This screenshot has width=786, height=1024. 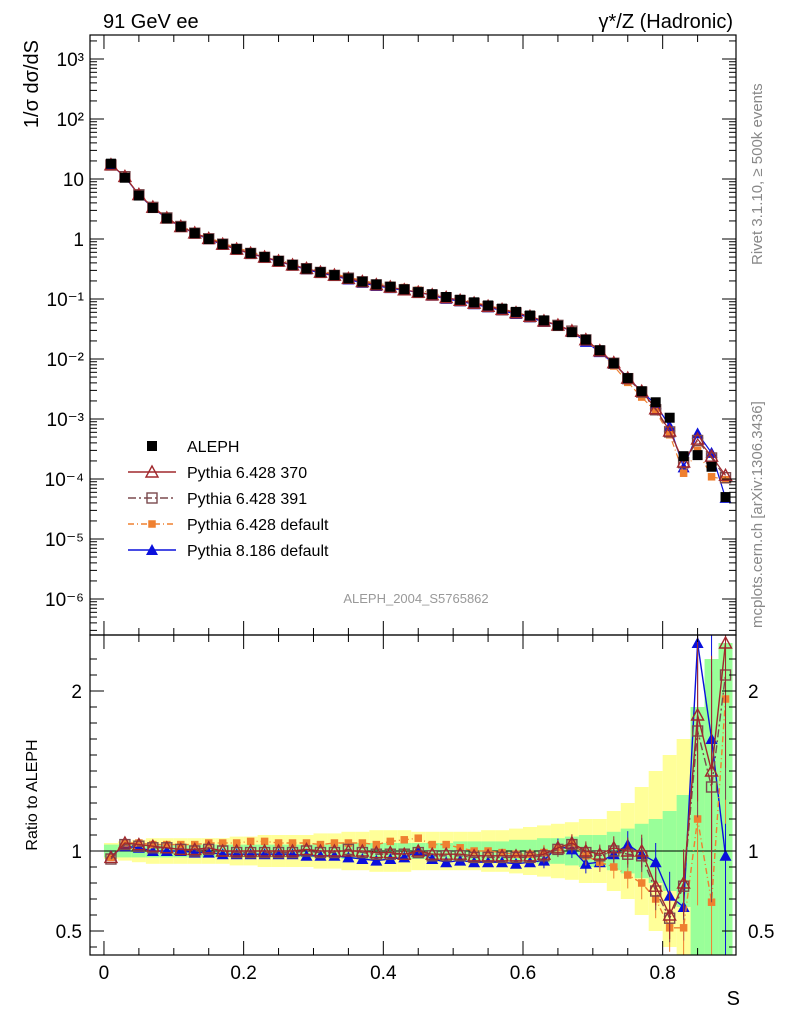 I want to click on main-y-tick-label: 10⁻⁶, so click(x=64, y=600).